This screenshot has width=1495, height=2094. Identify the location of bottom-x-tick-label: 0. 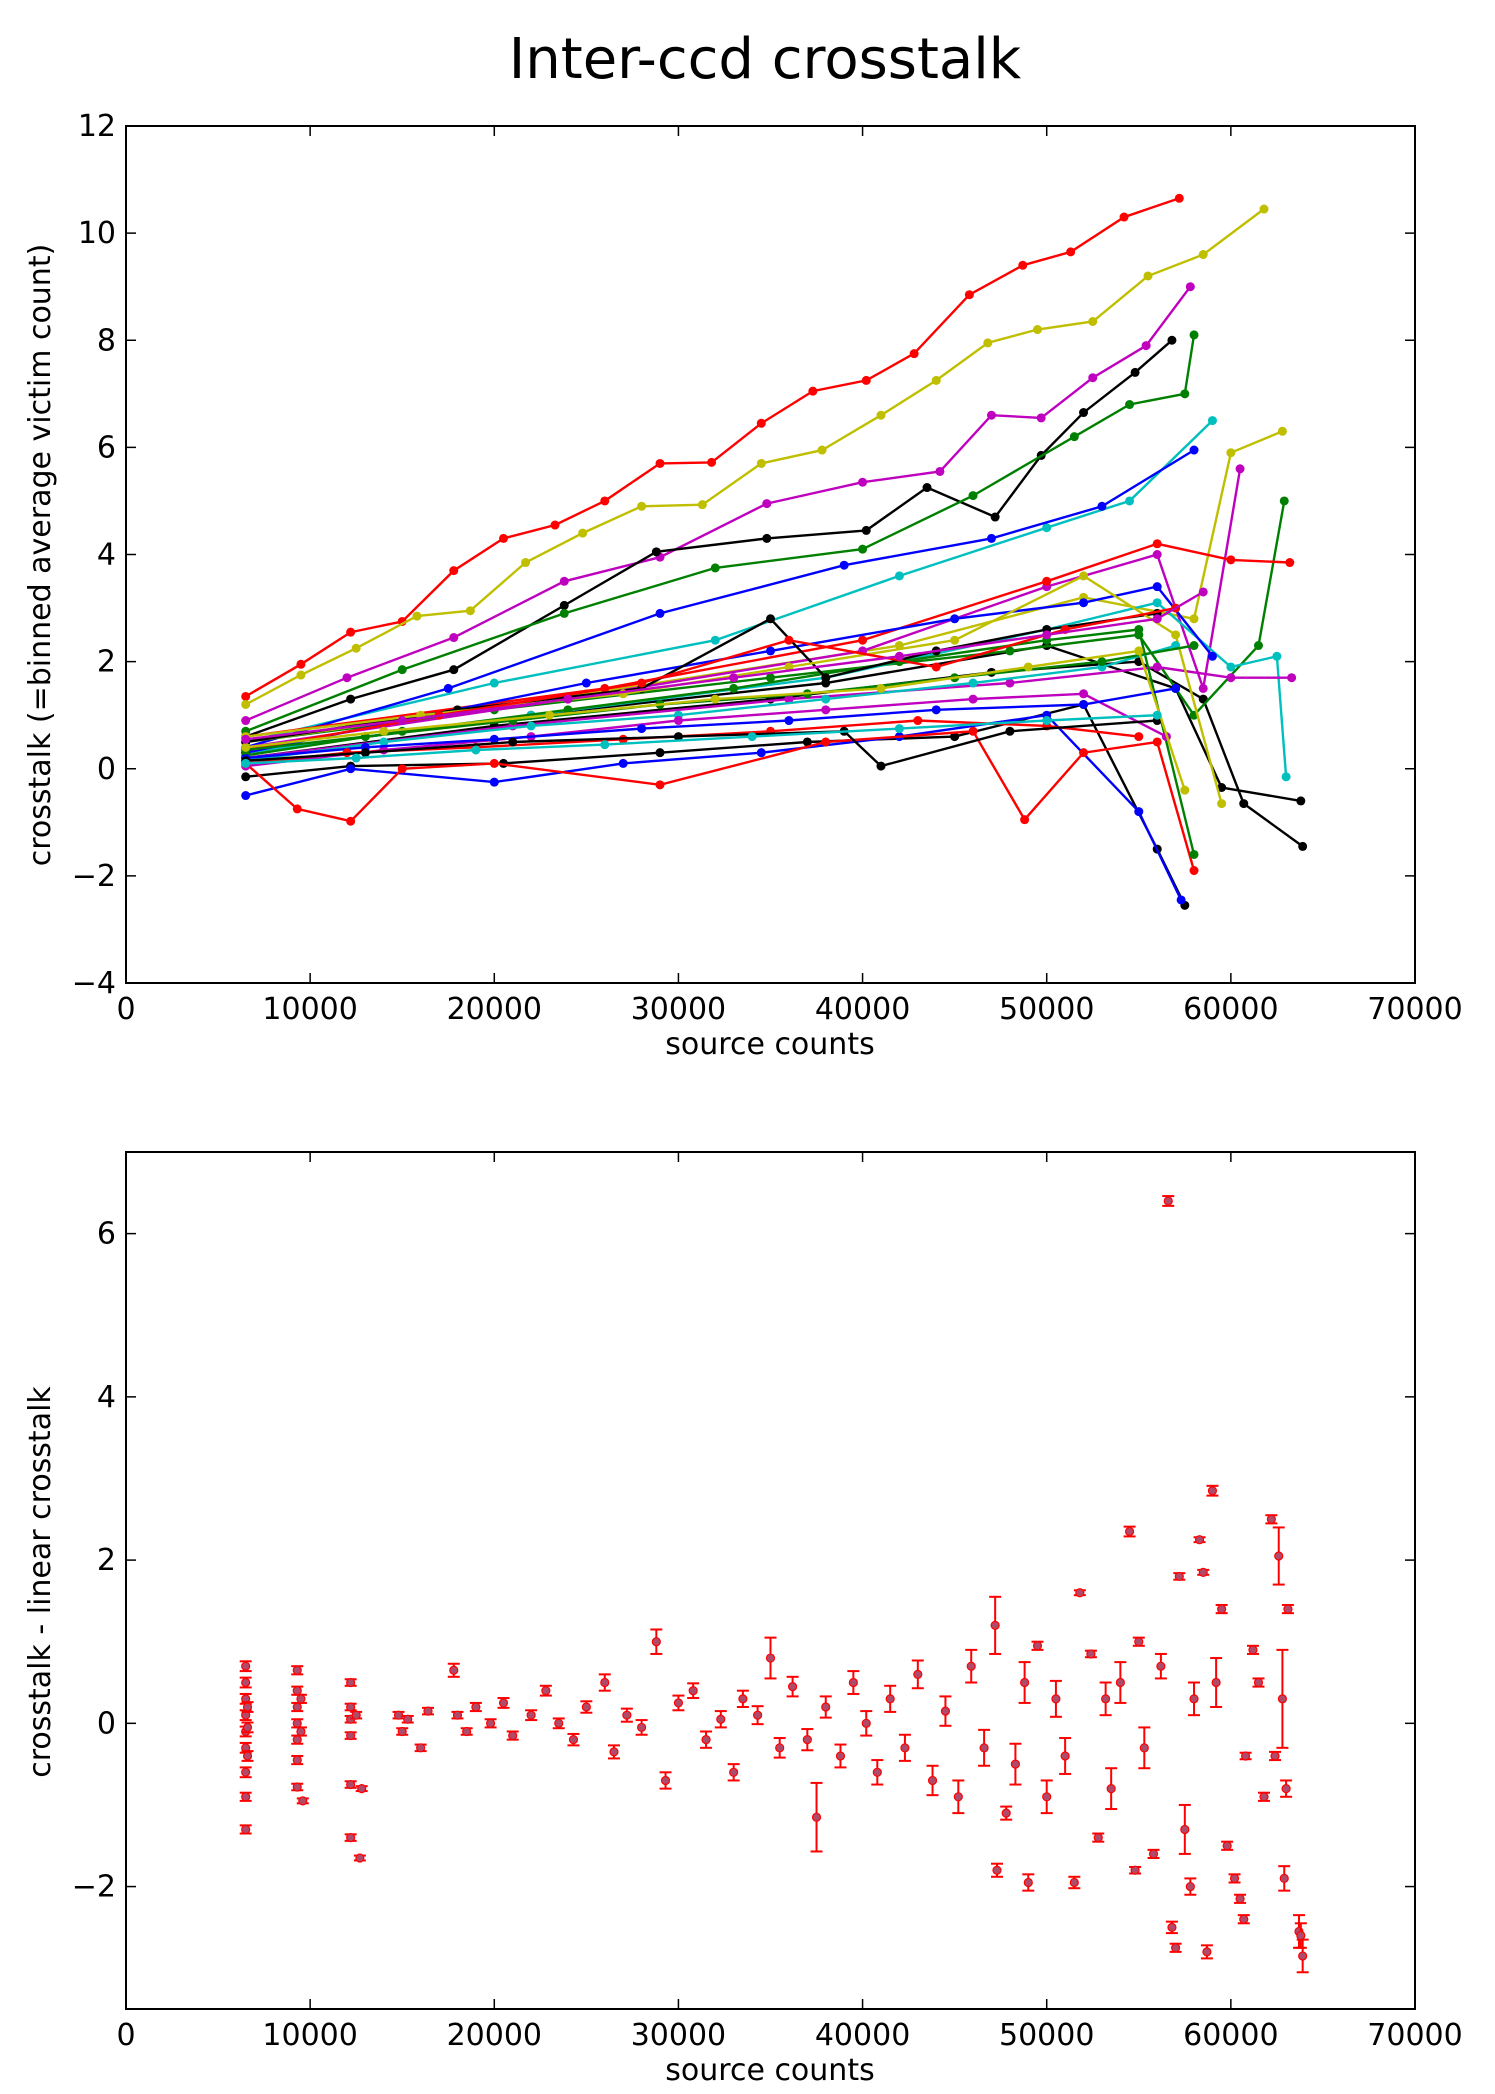
(125, 2035).